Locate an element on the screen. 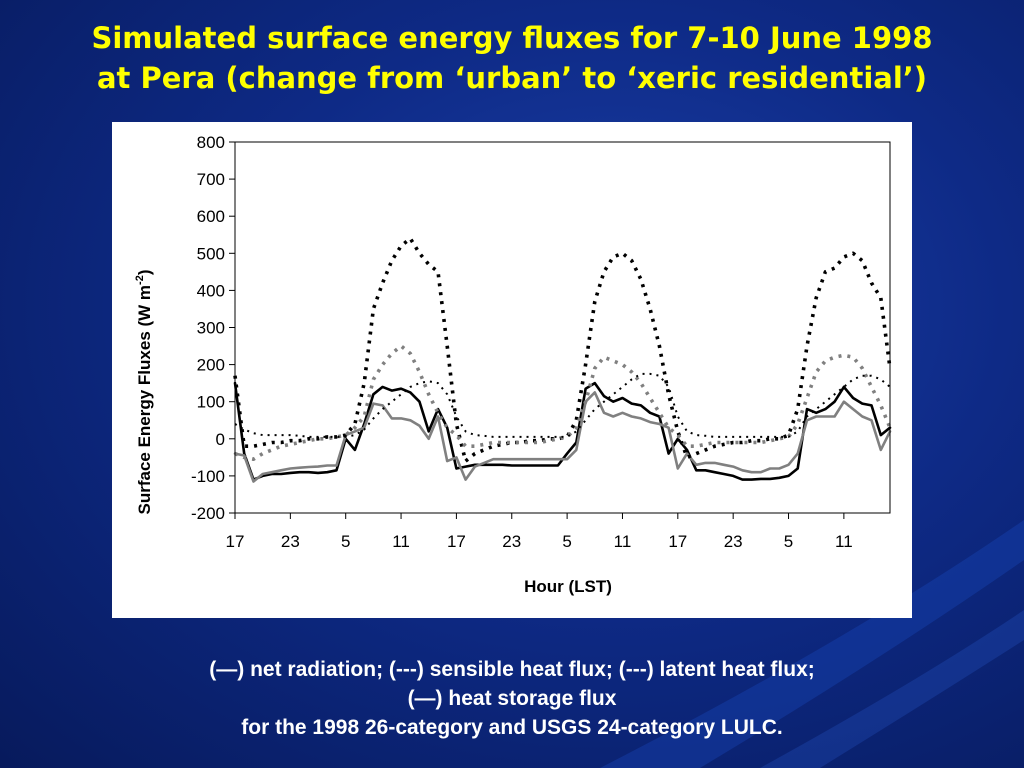 The height and width of the screenshot is (768, 1024). series-line-other is located at coordinates (562, 405).